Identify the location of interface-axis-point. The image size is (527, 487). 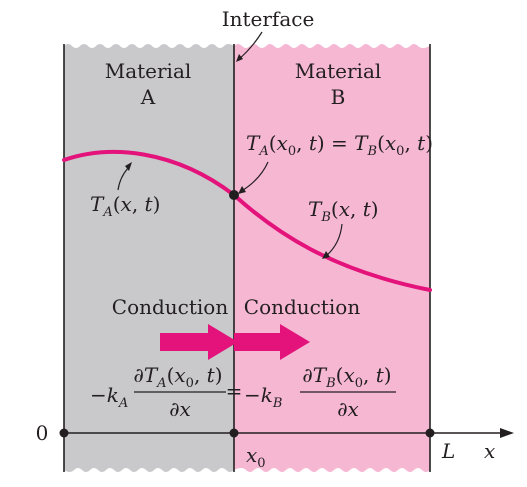
(234, 433).